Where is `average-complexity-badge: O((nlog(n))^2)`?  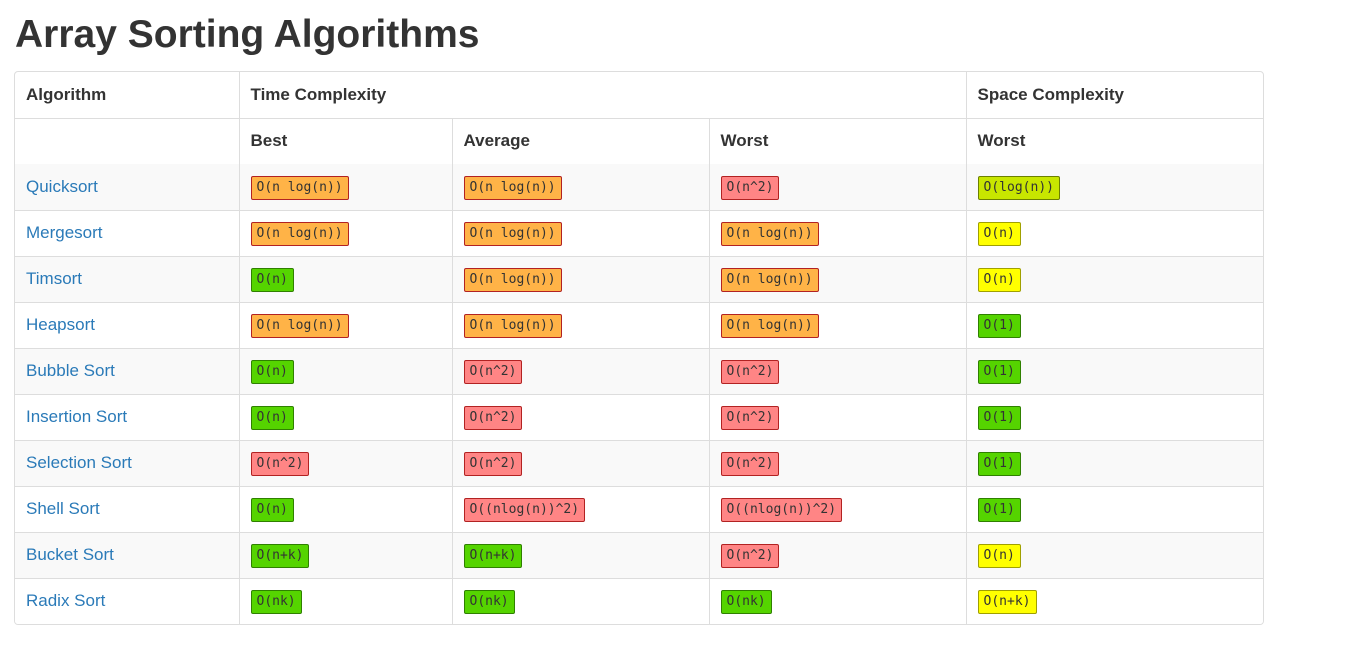 average-complexity-badge: O((nlog(n))^2) is located at coordinates (524, 510).